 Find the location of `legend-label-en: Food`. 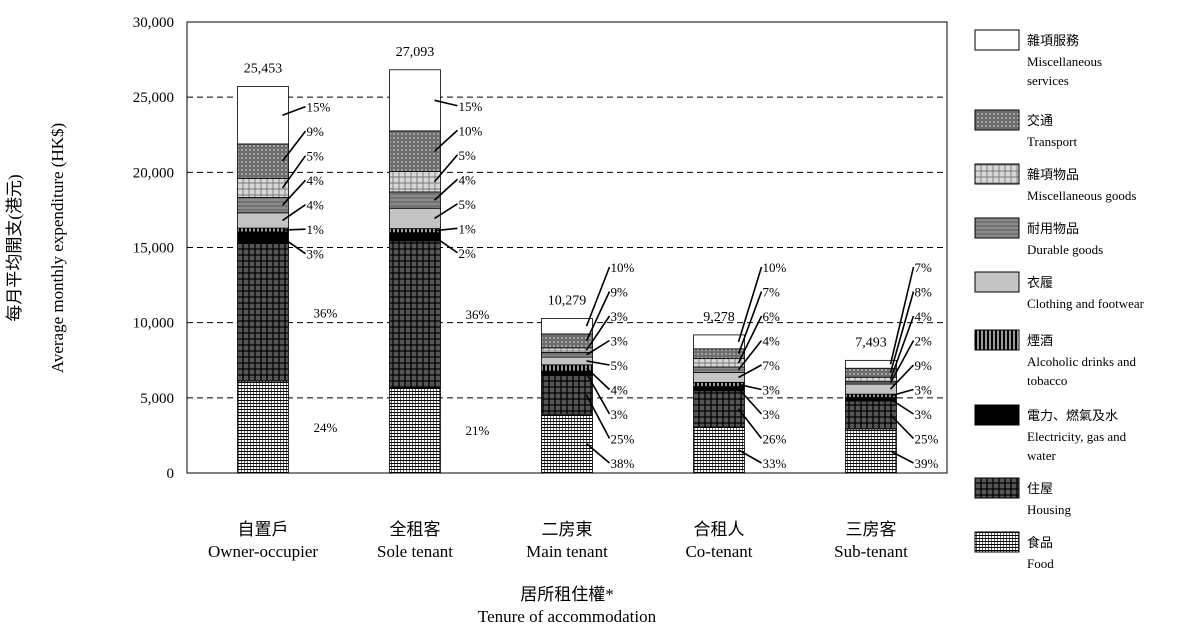

legend-label-en: Food is located at coordinates (1040, 563).